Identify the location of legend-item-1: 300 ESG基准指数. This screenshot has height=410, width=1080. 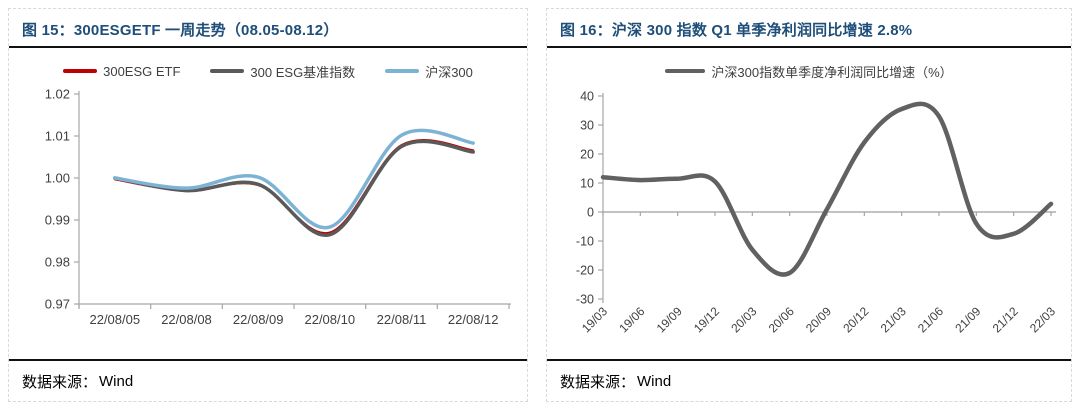
(282, 71).